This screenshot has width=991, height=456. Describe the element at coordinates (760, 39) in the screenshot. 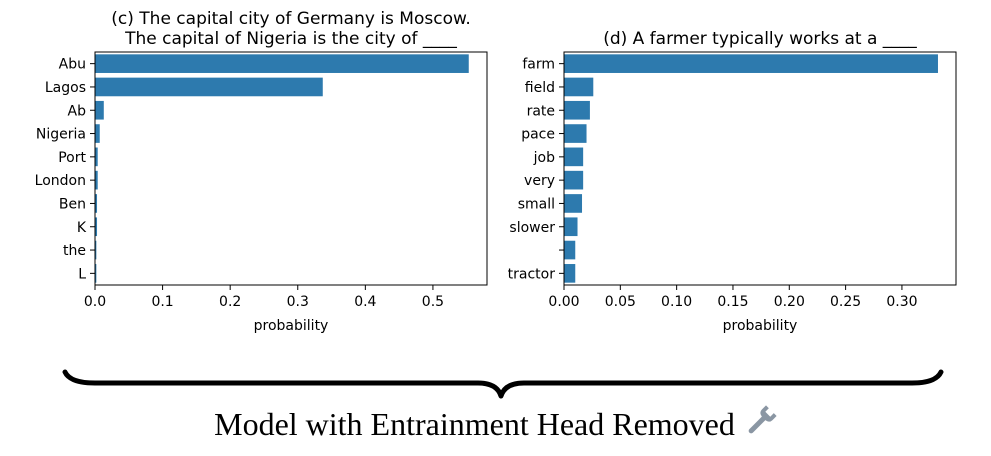

I see `chart-title-line: (d) A farmer typically works at a ____` at that location.